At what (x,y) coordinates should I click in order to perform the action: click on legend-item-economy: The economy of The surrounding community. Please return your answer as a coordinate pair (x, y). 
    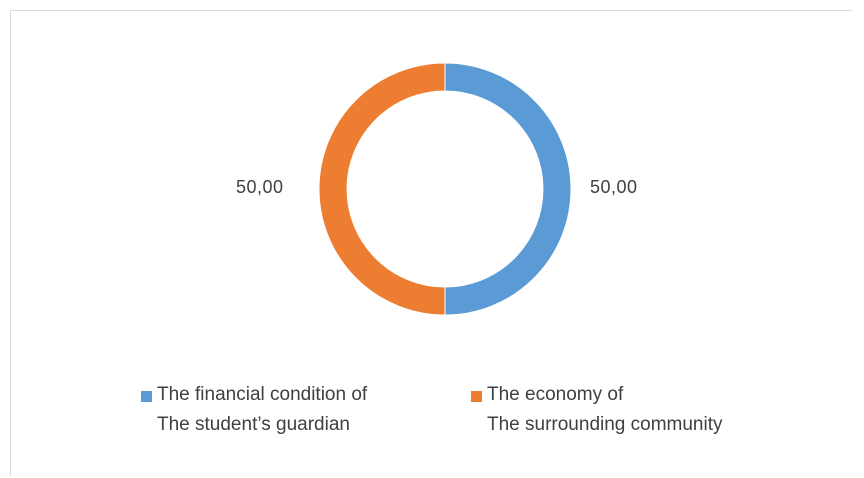
    Looking at the image, I should click on (597, 412).